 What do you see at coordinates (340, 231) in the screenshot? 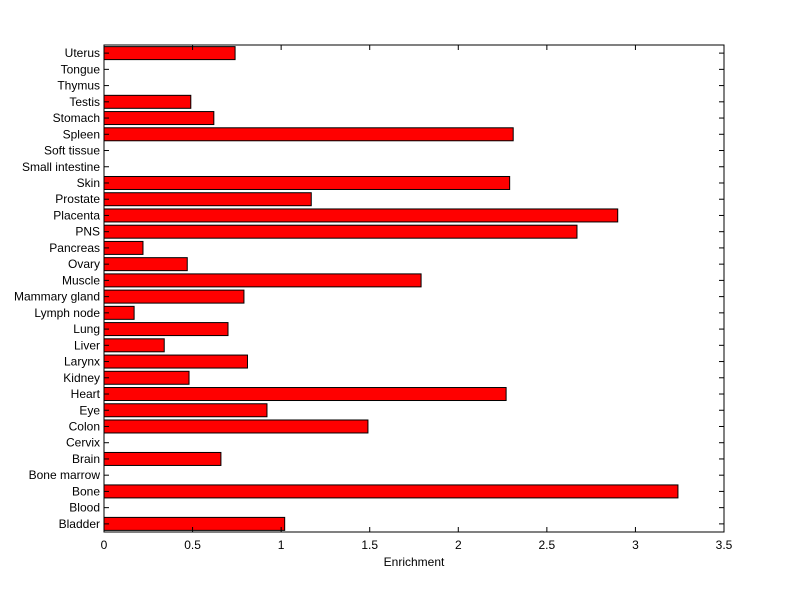
I see `bar-pns` at bounding box center [340, 231].